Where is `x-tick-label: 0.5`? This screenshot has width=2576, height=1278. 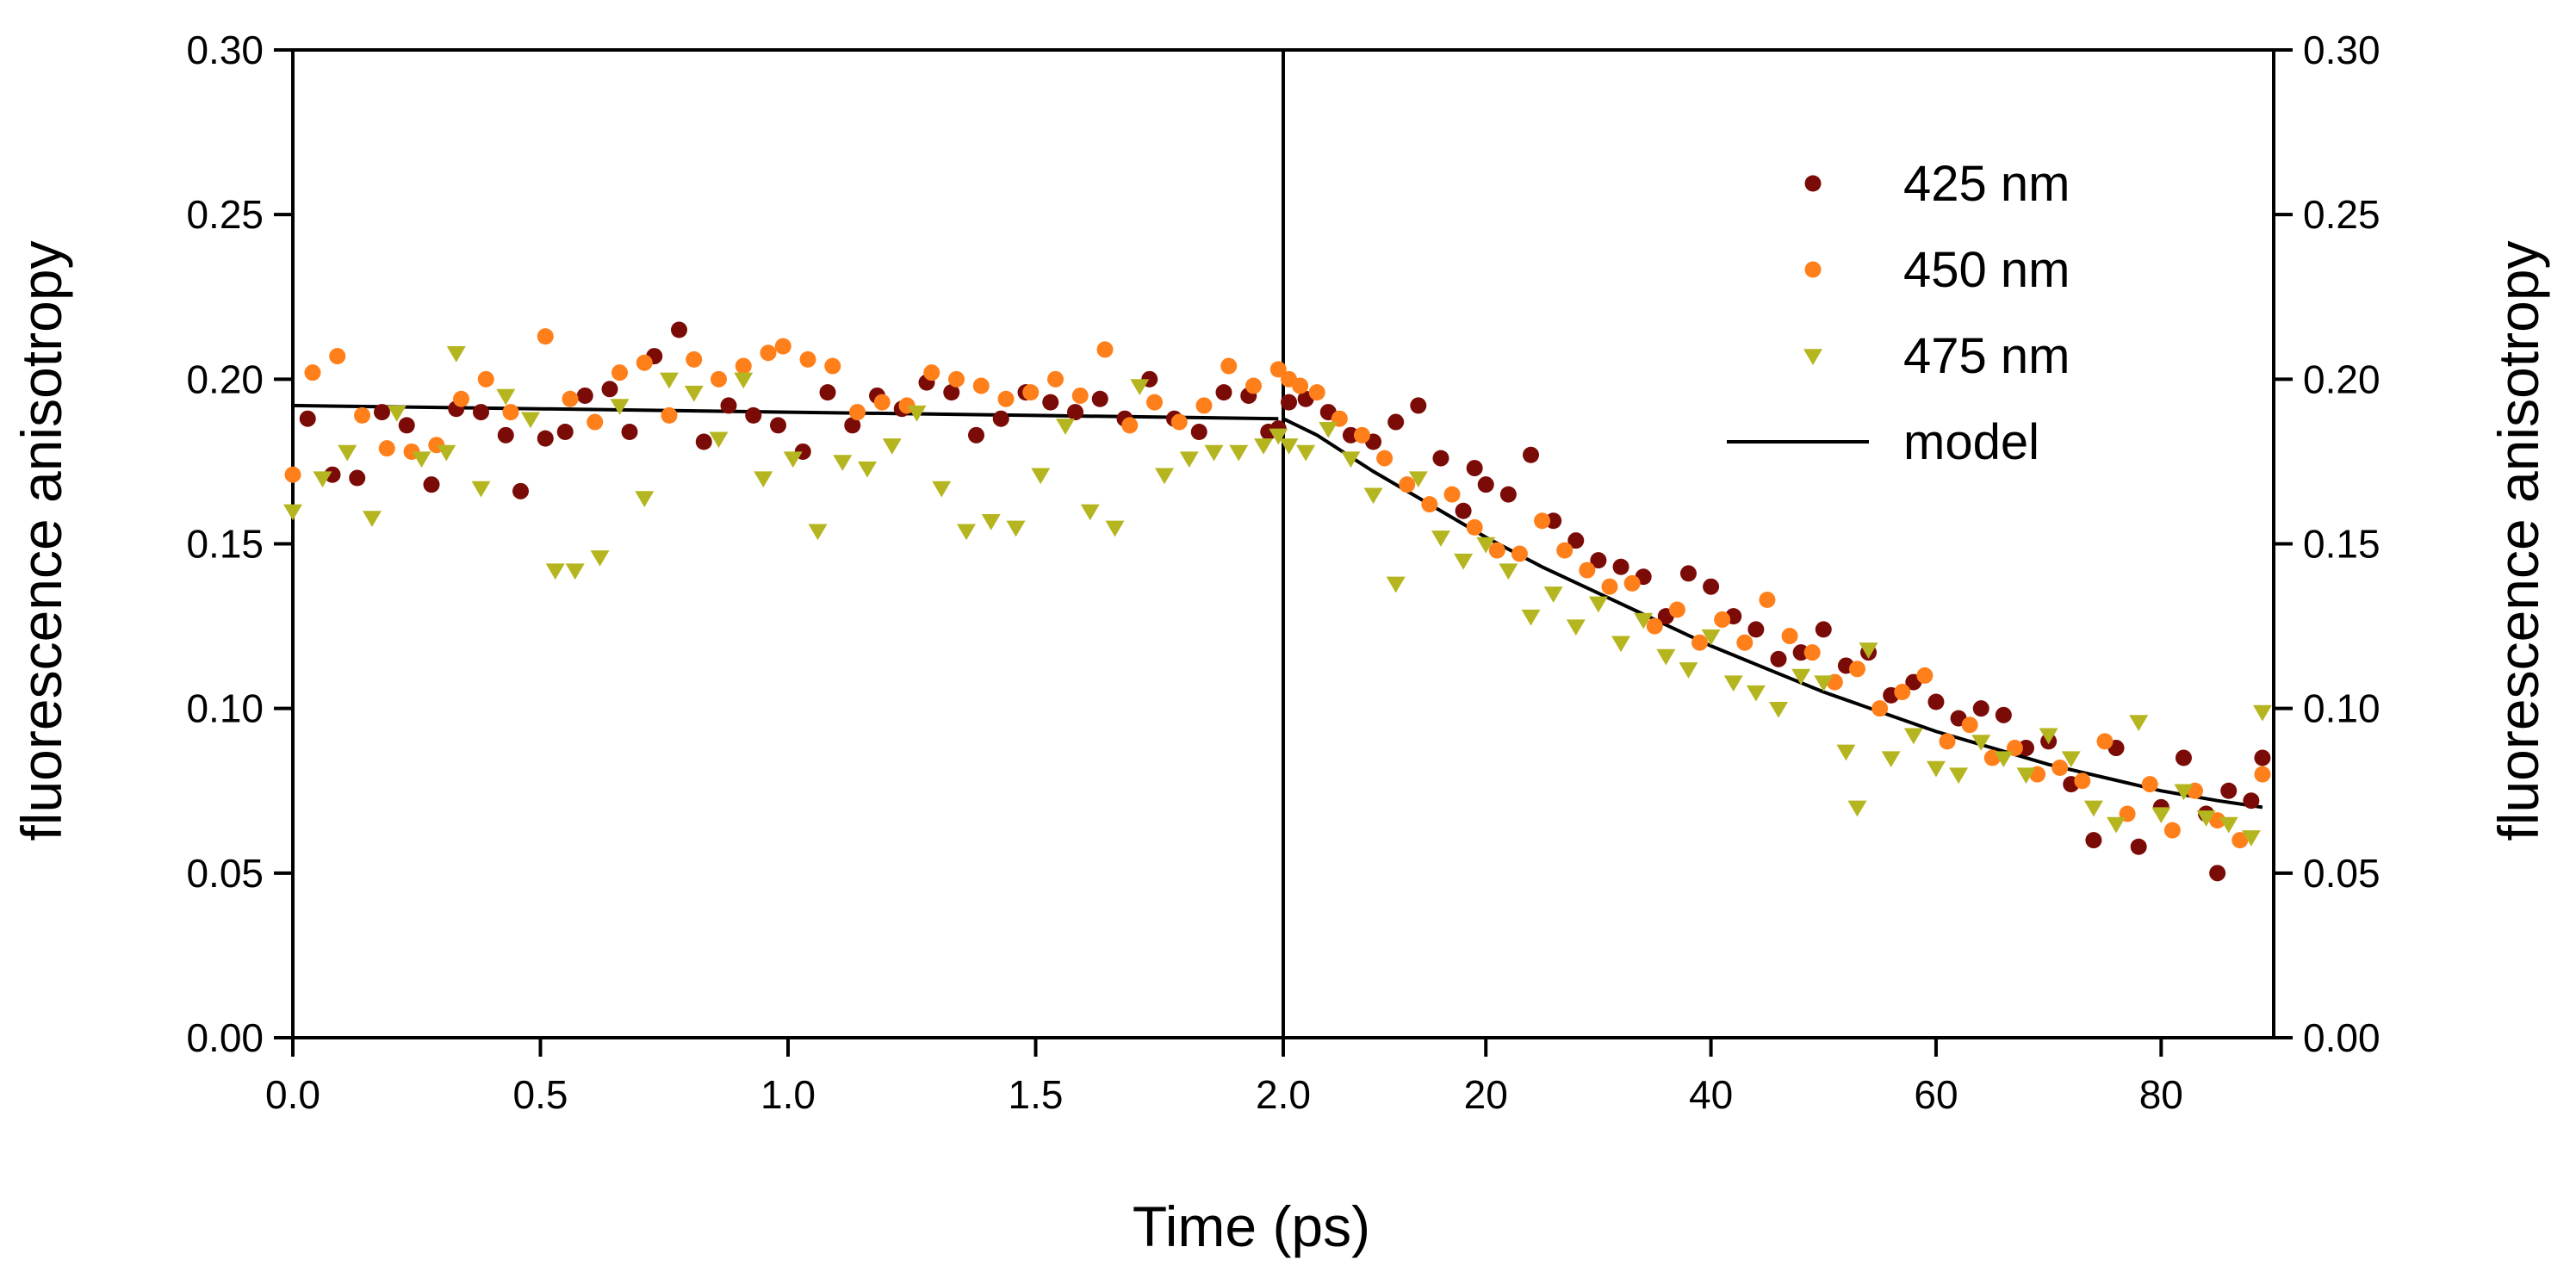
x-tick-label: 0.5 is located at coordinates (541, 1094).